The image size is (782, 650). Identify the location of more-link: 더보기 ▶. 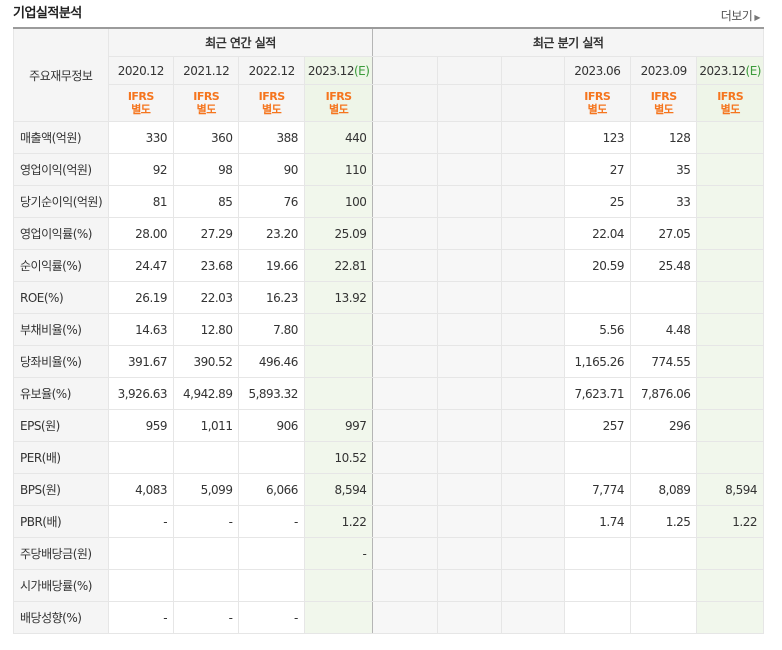
(740, 15).